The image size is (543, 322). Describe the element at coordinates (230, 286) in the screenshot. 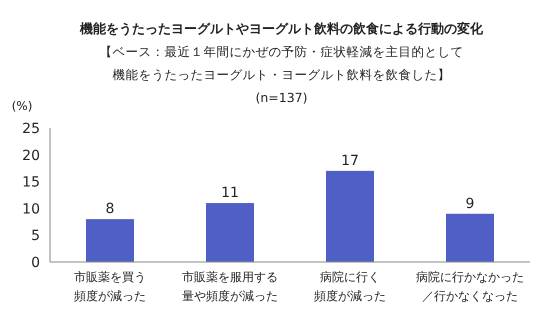

I see `x-tick-label: 市販薬を服用する量や頻度が減った` at that location.